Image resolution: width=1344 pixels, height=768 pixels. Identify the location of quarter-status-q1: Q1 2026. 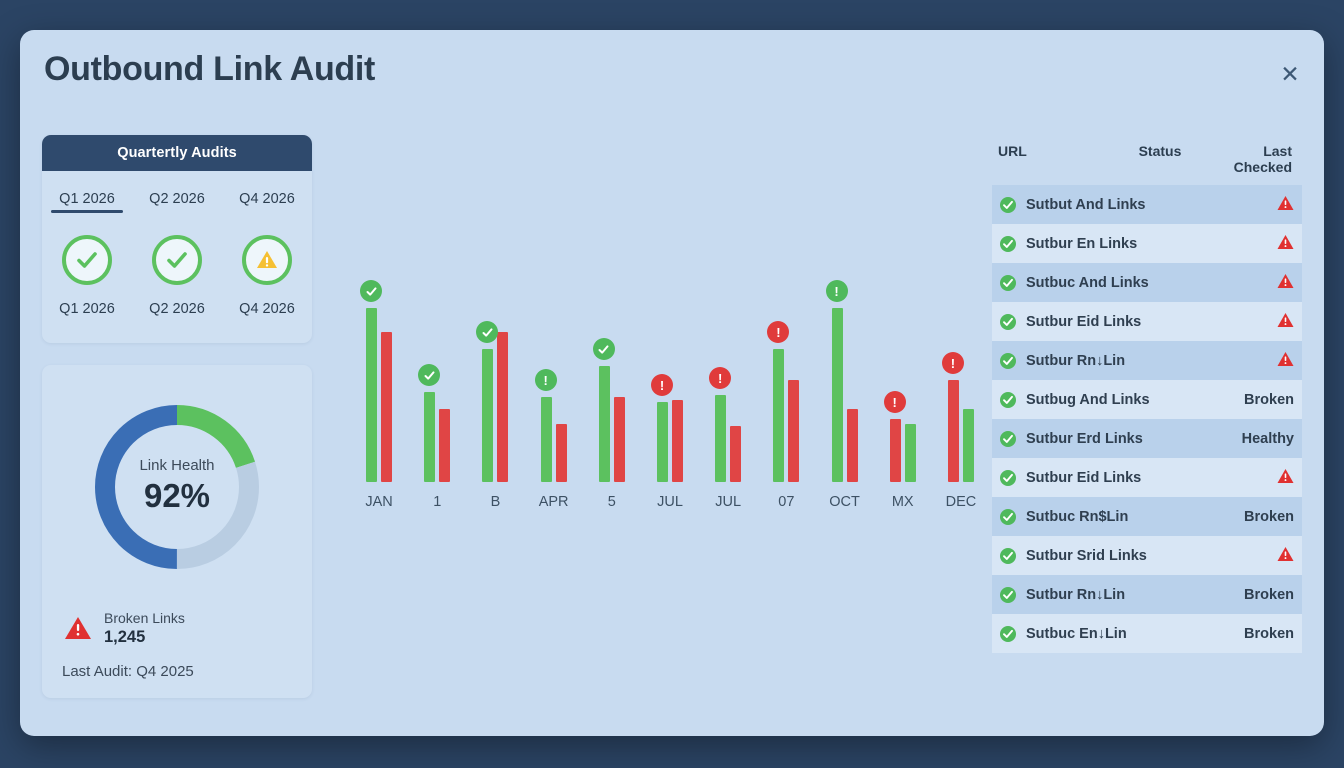
(87, 276).